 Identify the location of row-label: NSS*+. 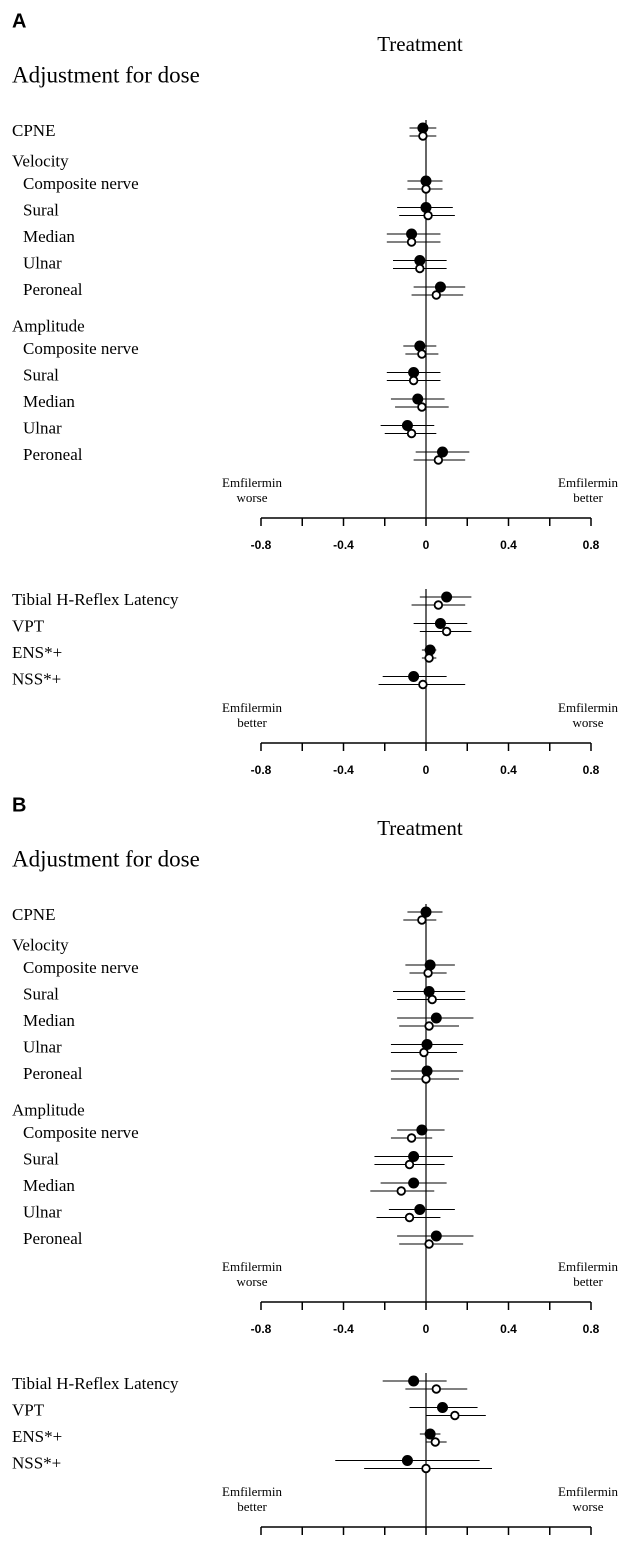
(36, 678).